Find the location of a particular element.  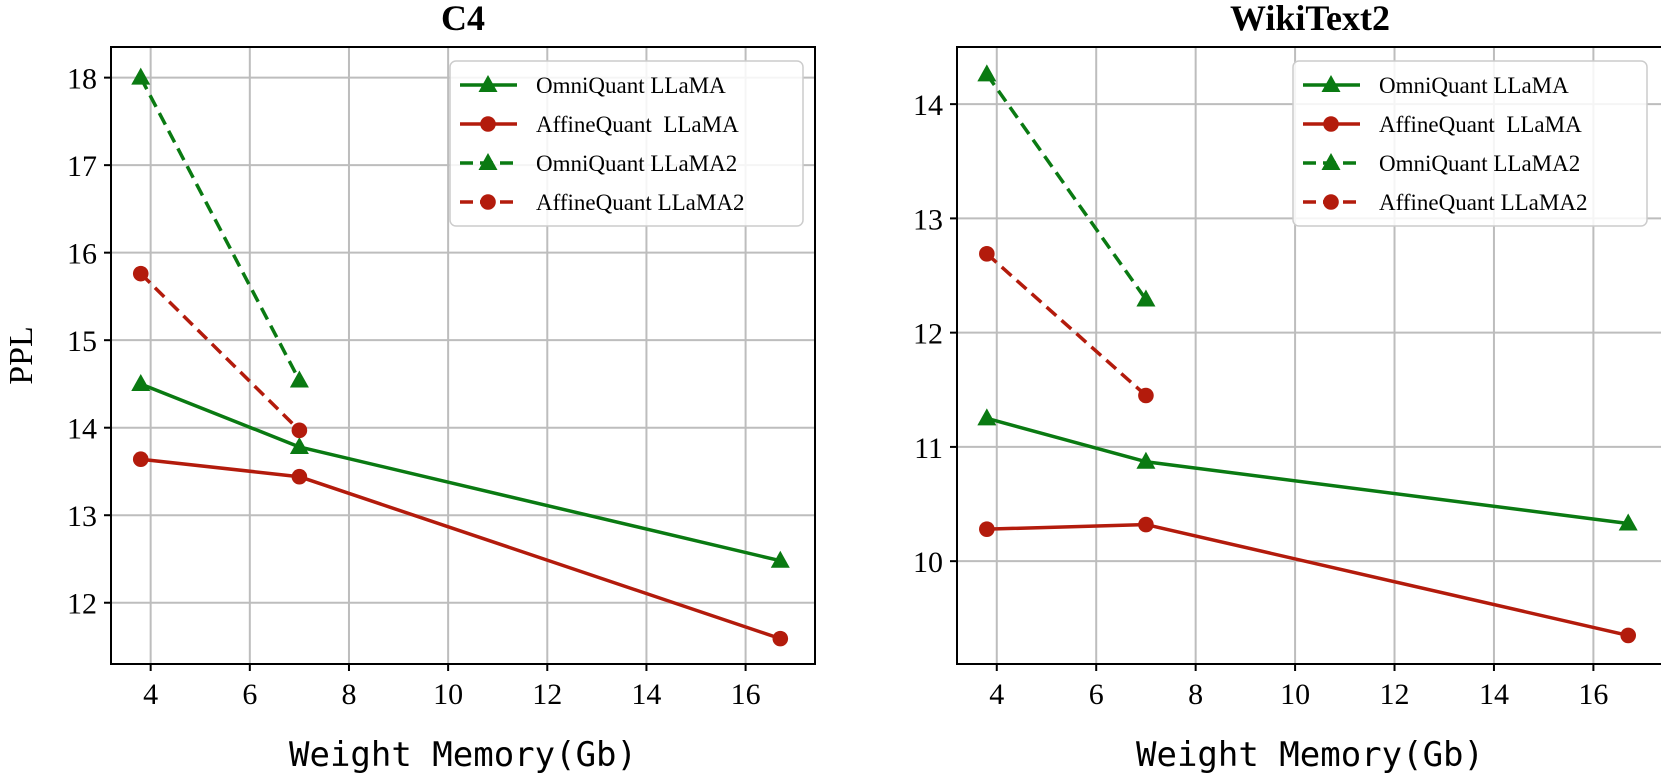

y-tick-label: 10 is located at coordinates (928, 562).